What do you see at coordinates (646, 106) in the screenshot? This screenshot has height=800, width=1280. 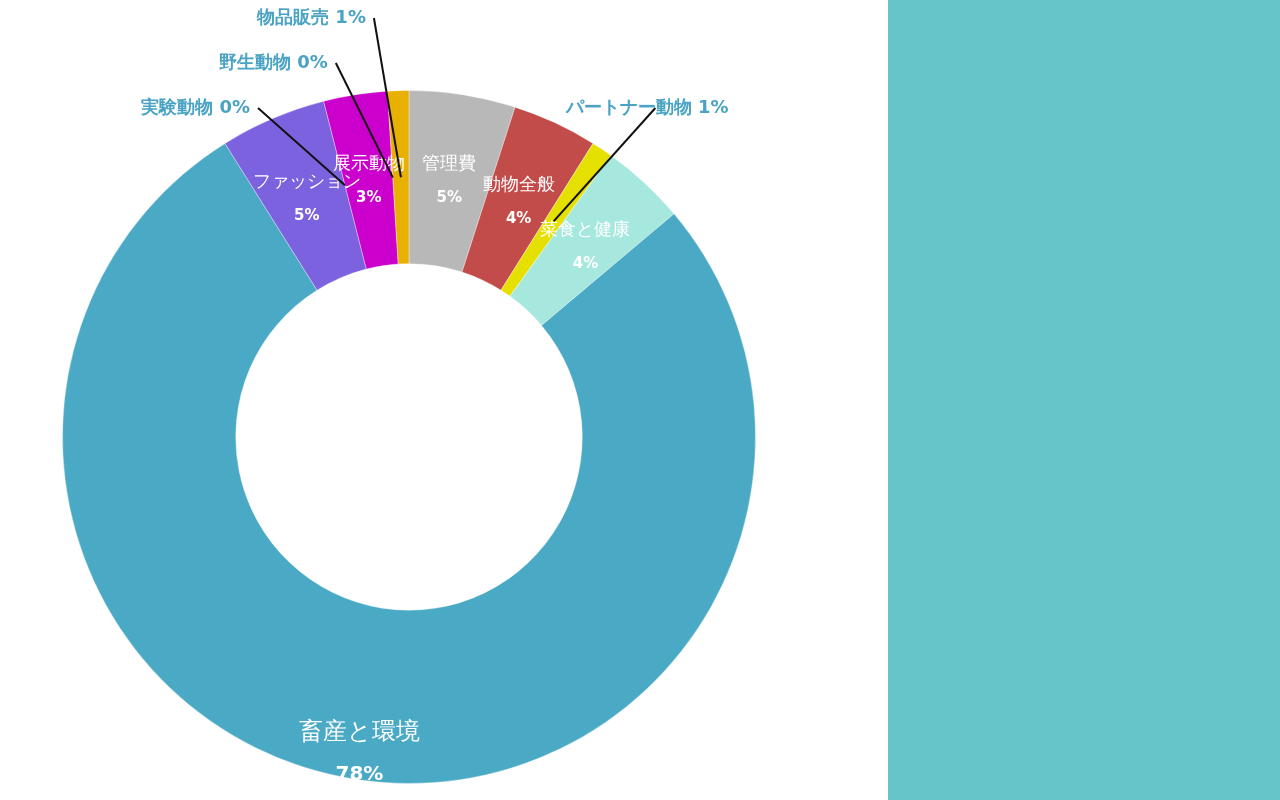 I see `slice-label: パートナー動物 1%` at bounding box center [646, 106].